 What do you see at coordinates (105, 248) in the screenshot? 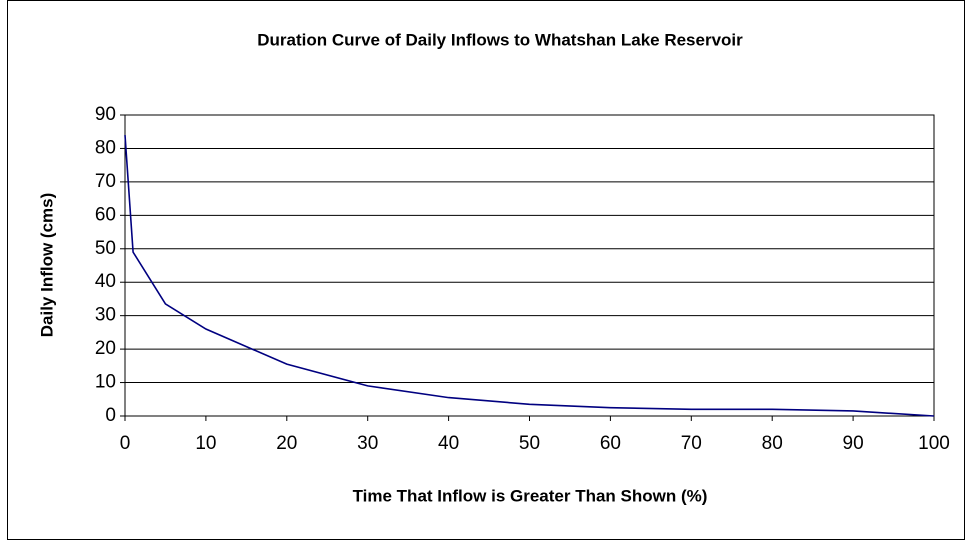
I see `y-tick-label: 50` at bounding box center [105, 248].